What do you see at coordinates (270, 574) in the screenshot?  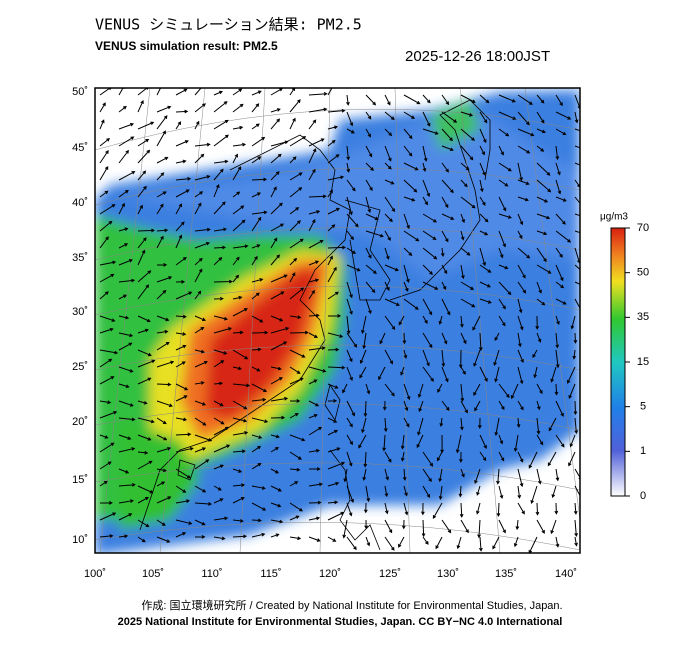 I see `lon-label: 115˚` at bounding box center [270, 574].